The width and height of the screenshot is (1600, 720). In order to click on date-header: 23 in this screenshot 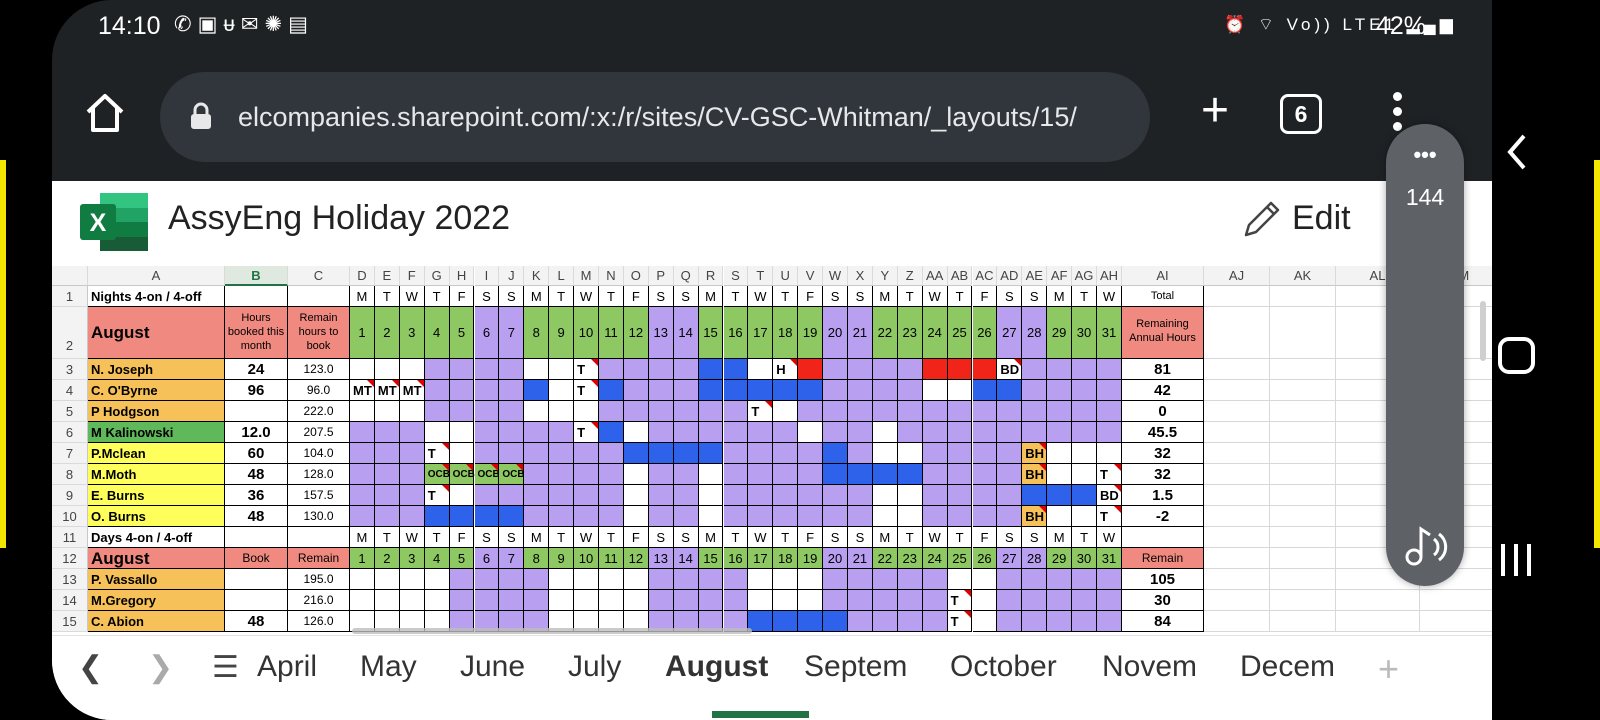, I will do `click(910, 558)`.